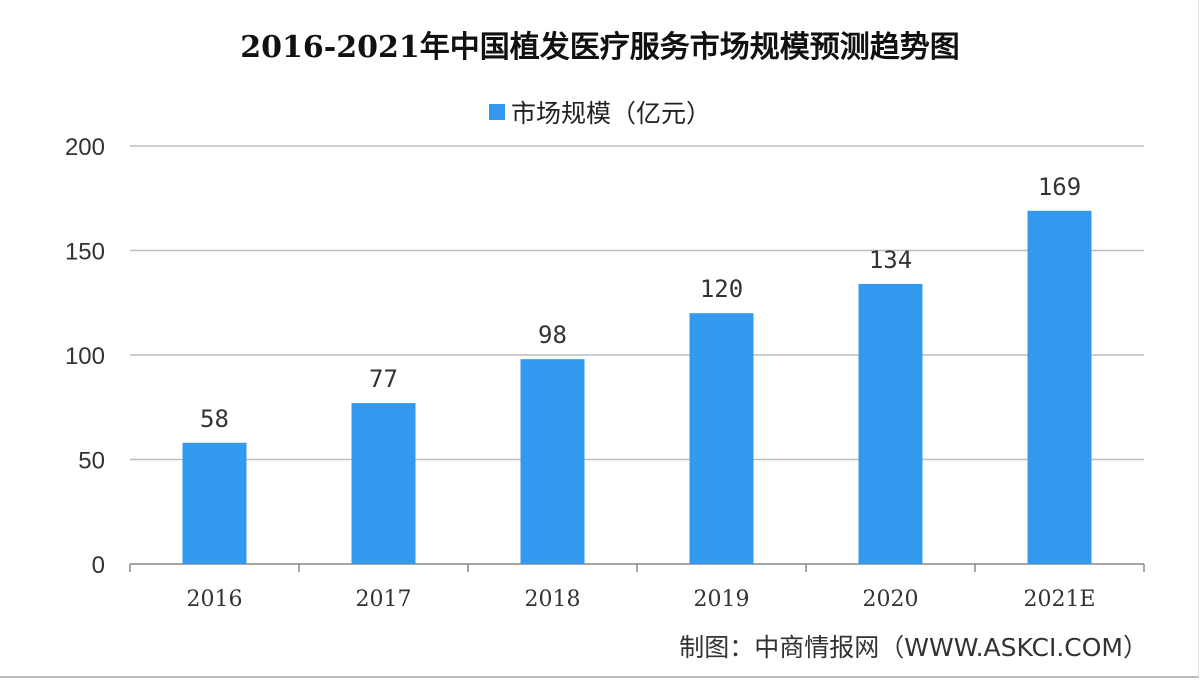 The image size is (1200, 680). Describe the element at coordinates (98, 565) in the screenshot. I see `y-tick-label: 0` at that location.